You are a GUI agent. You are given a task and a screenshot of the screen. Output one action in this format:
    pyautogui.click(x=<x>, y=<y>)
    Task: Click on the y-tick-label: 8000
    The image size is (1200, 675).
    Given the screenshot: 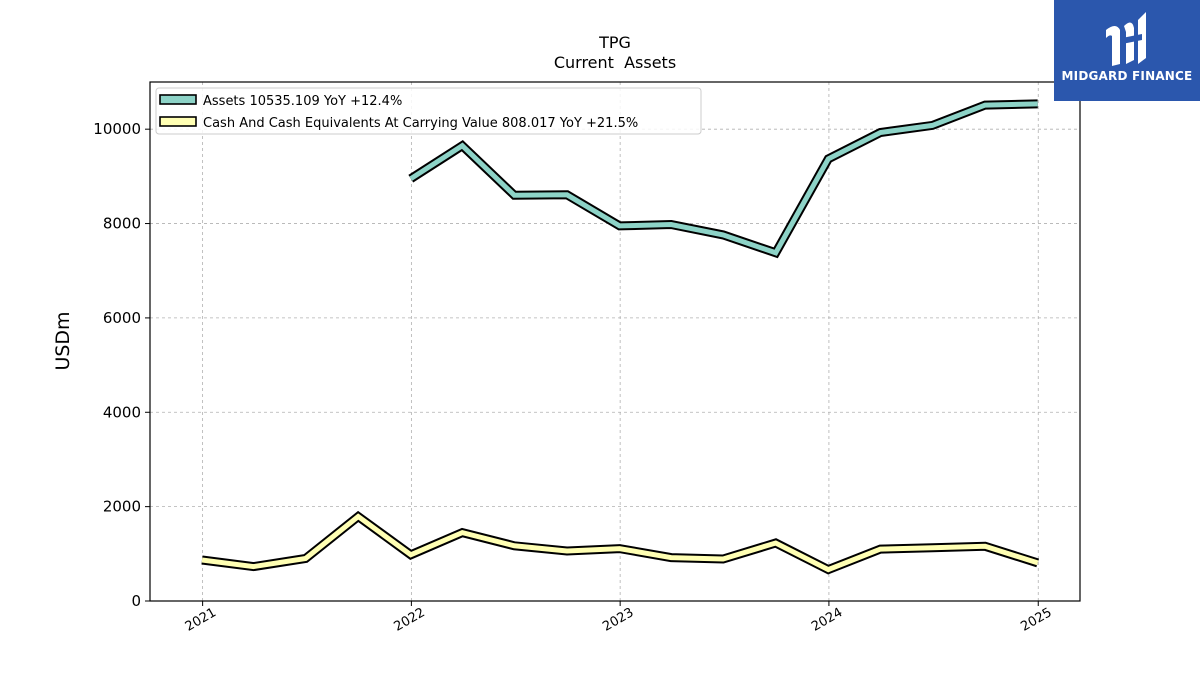 What is the action you would take?
    pyautogui.click(x=122, y=224)
    